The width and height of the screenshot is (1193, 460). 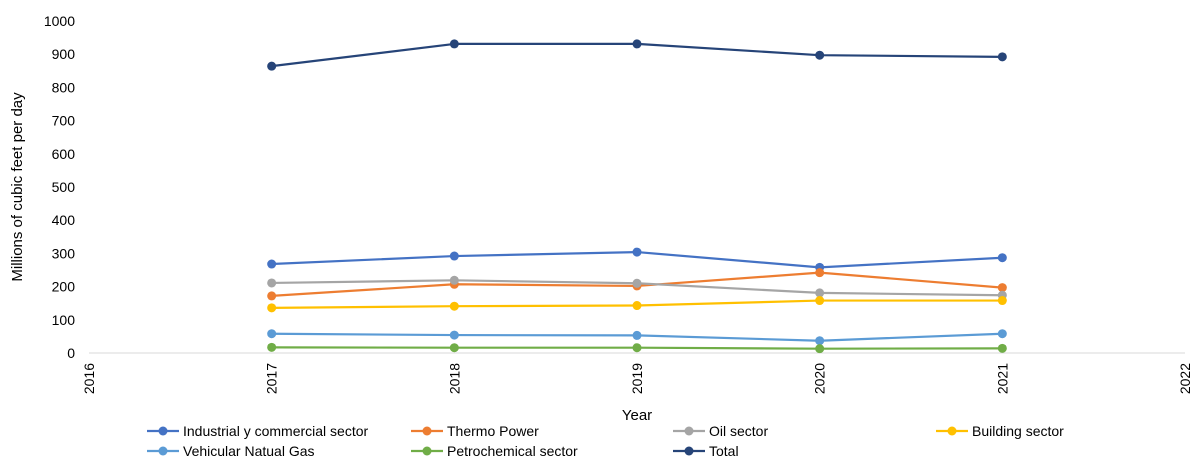 I want to click on y-tick-label: 800, so click(x=64, y=87).